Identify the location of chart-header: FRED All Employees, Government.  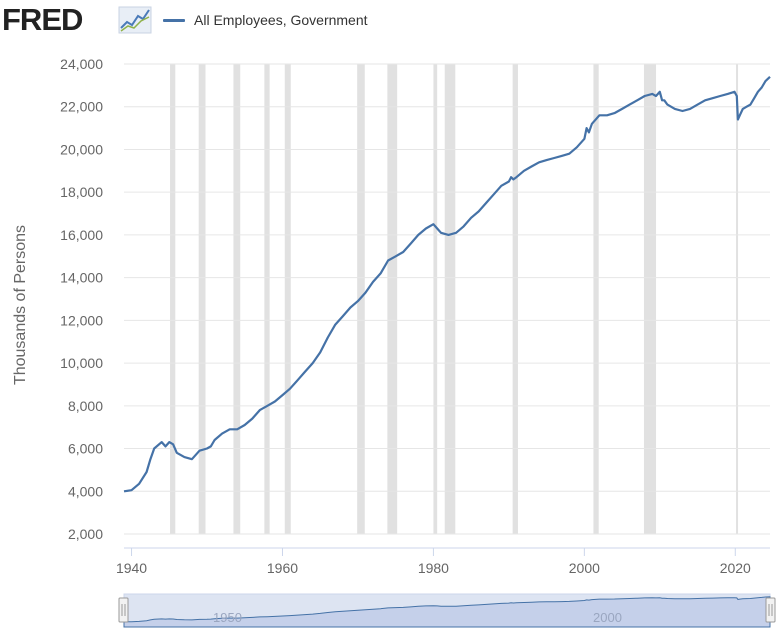
(391, 20).